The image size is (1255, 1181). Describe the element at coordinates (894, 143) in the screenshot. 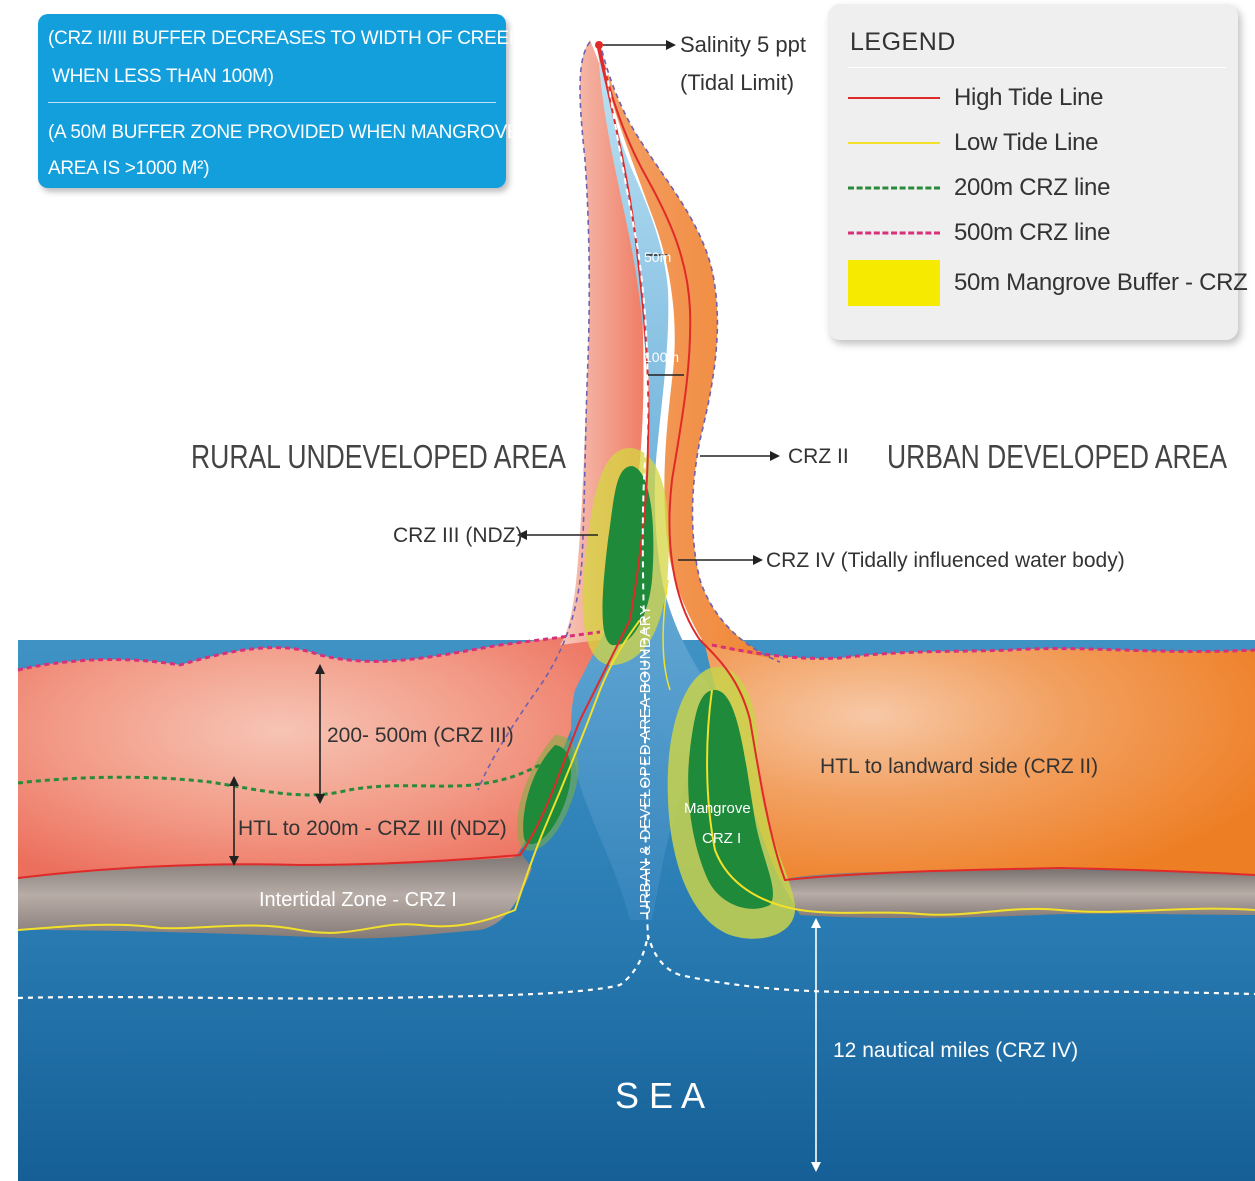

I see `low-tide-swatch` at that location.